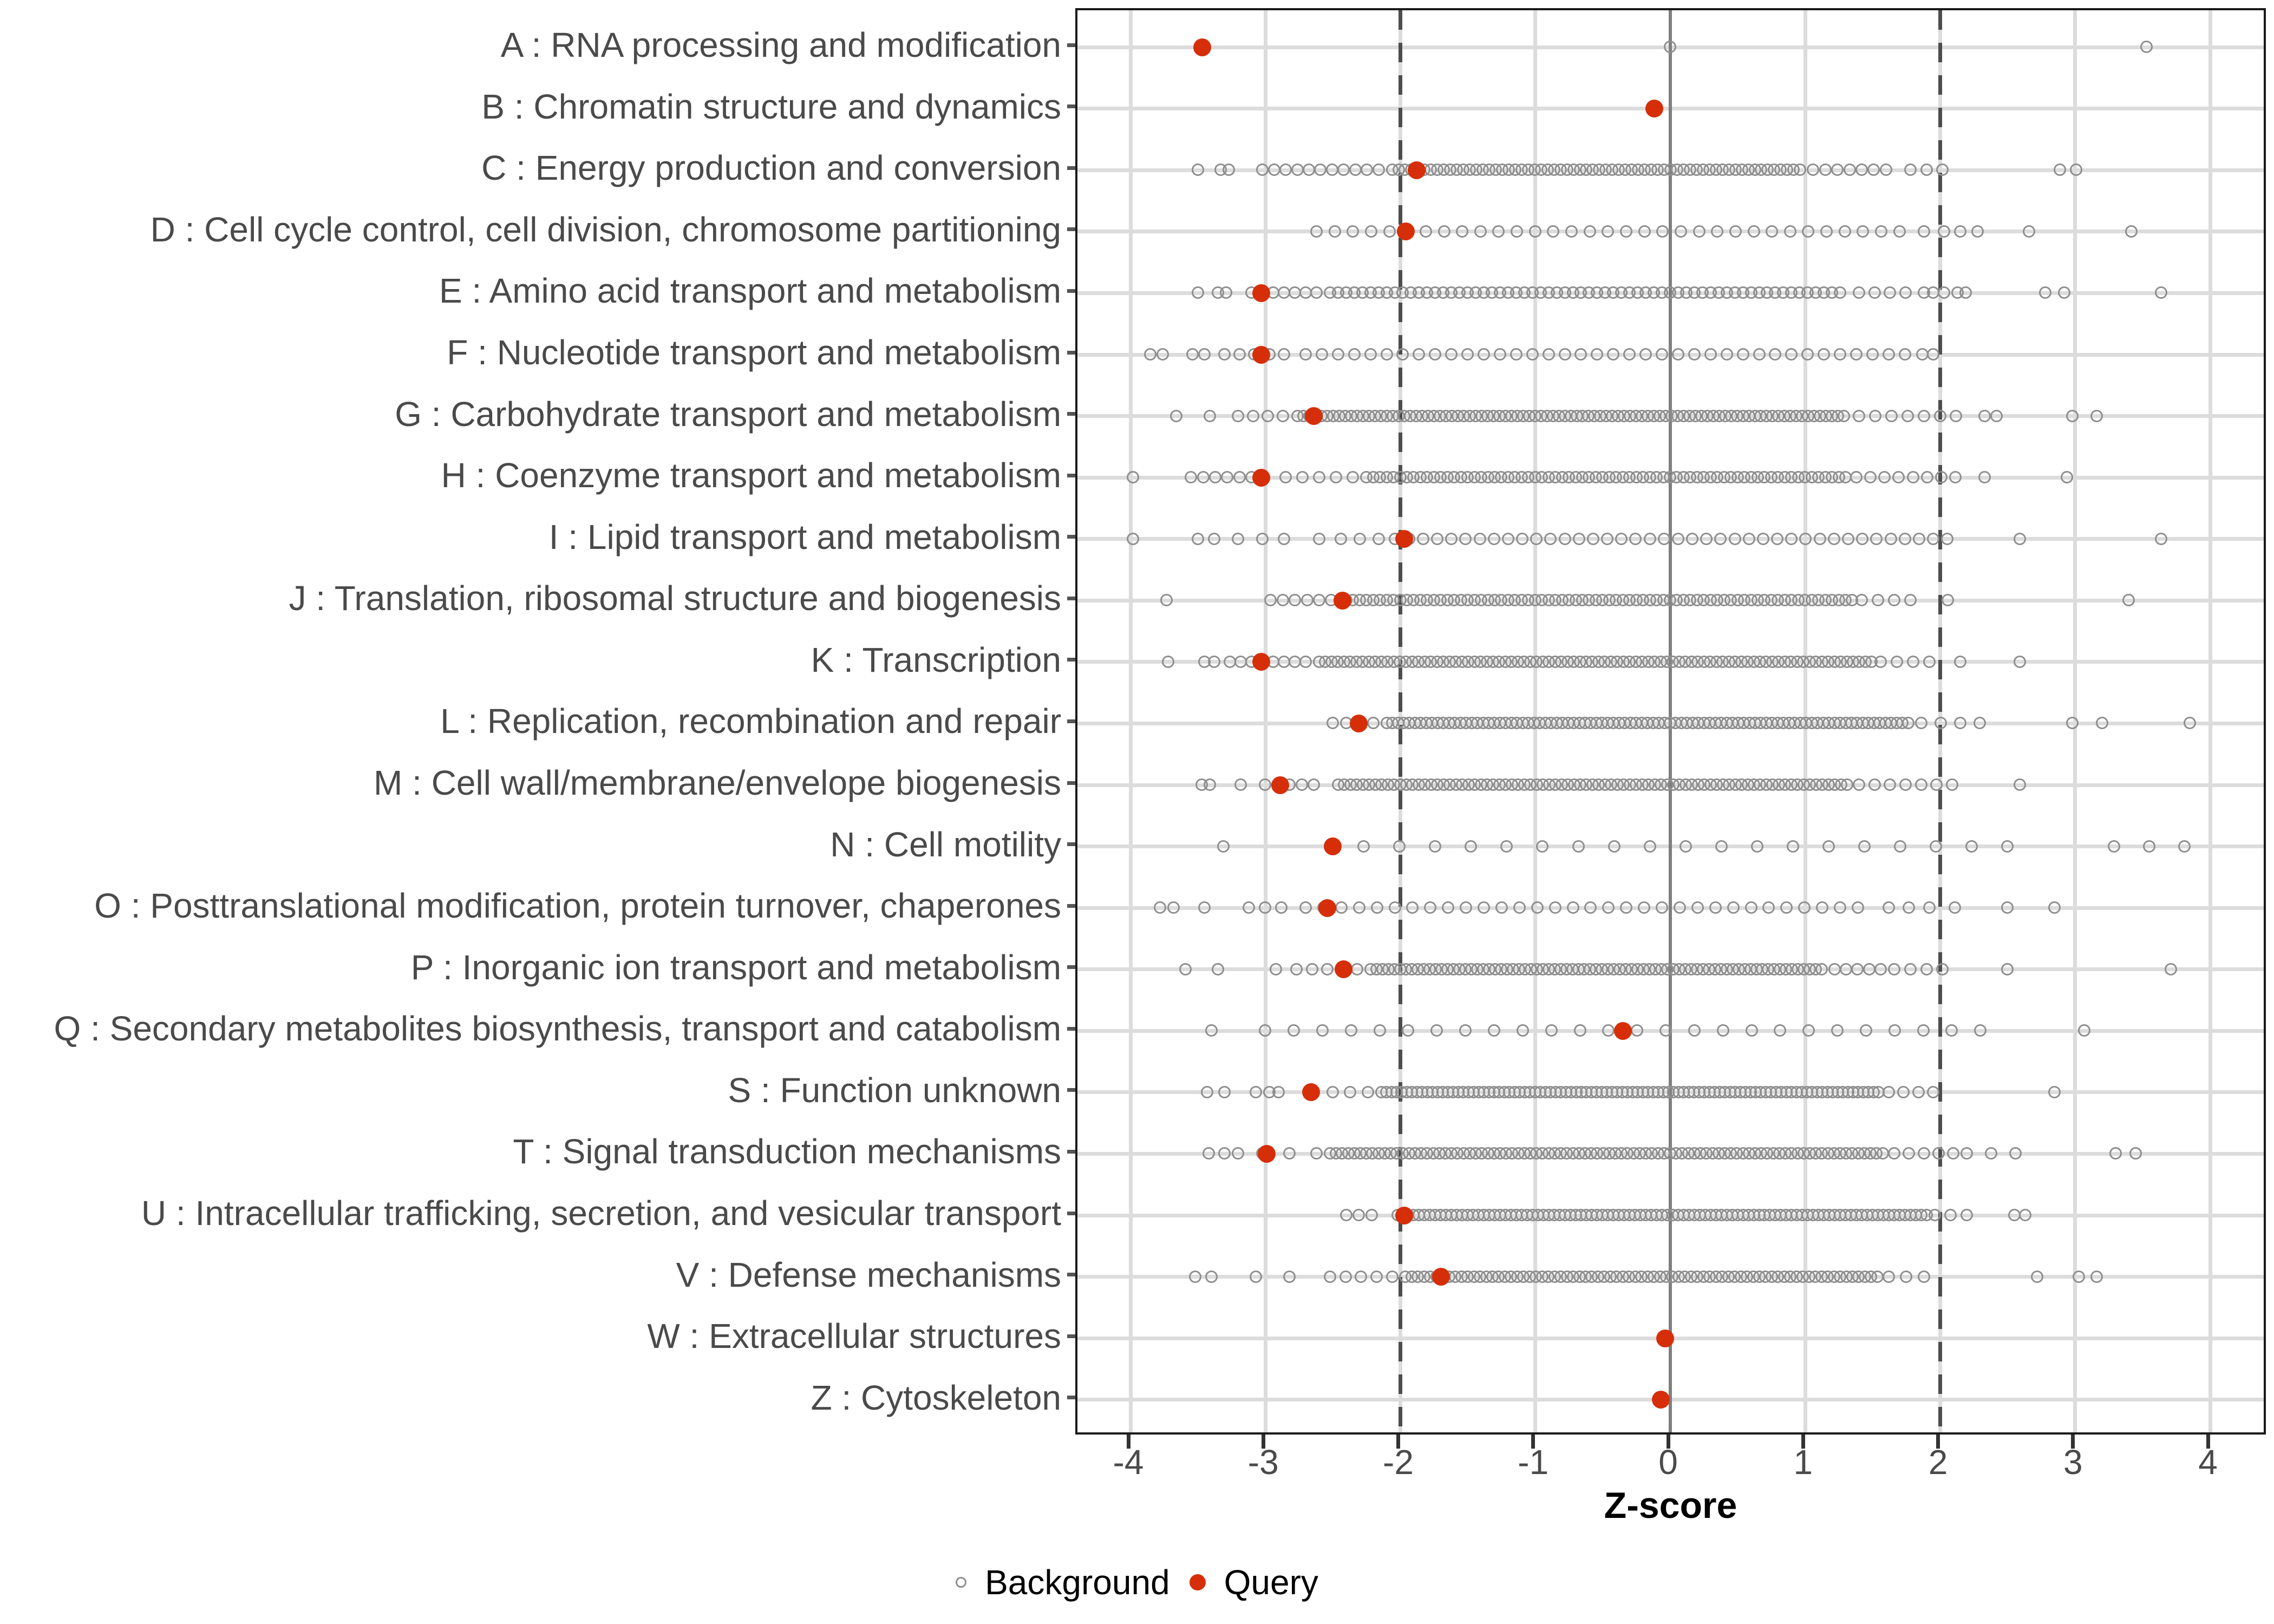  Describe the element at coordinates (750, 291) in the screenshot. I see `y-axis-label: E : Amino acid transport and metabolism` at that location.